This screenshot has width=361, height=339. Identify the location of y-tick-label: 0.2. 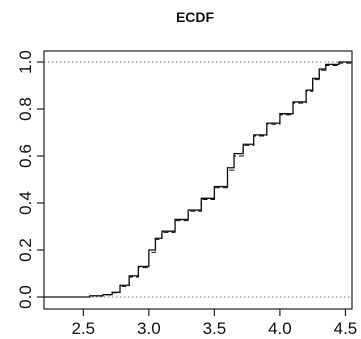
(25, 250).